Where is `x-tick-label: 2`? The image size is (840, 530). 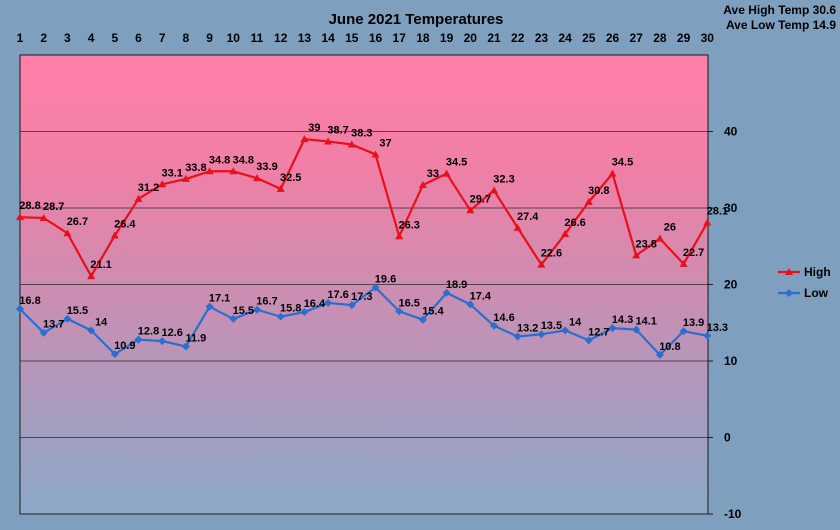
x-tick-label: 2 is located at coordinates (43, 38).